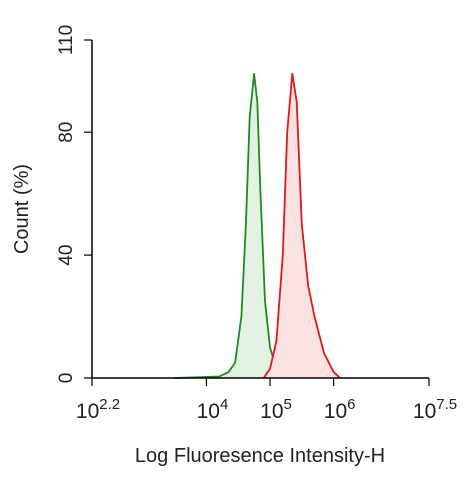  I want to click on x-tick-exponent: 2.2, so click(109, 404).